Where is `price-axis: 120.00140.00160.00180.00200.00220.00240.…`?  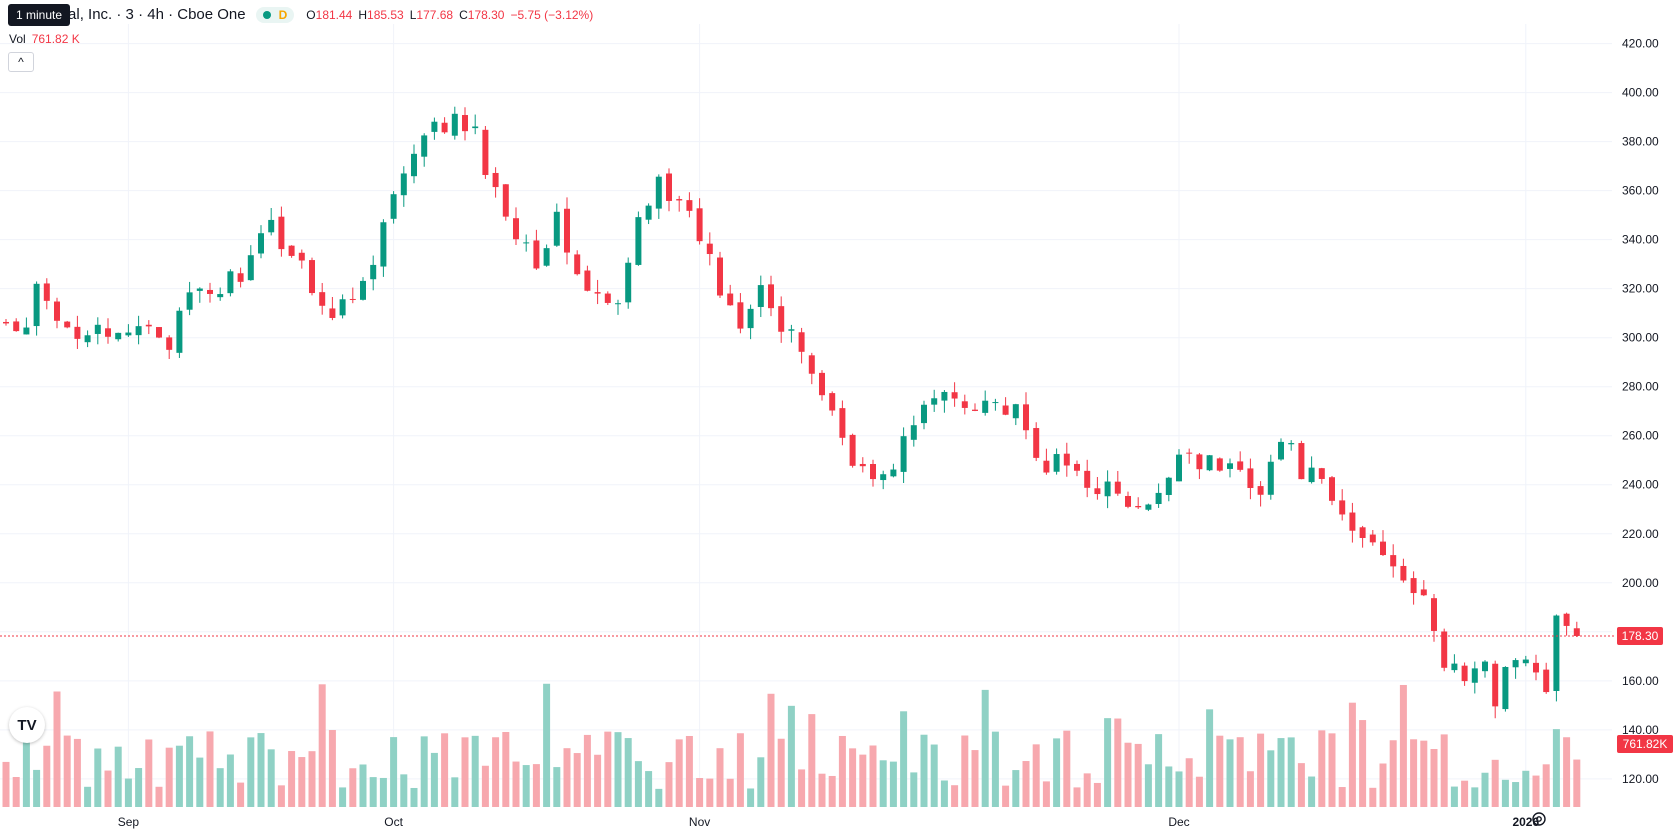 price-axis: 120.00140.00160.00180.00200.00220.00240.… is located at coordinates (1640, 411).